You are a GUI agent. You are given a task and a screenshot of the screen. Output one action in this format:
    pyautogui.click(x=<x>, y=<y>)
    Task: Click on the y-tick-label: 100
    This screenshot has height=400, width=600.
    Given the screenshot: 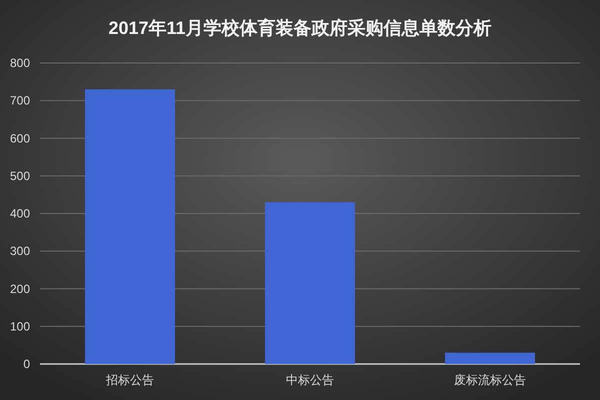 What is the action you would take?
    pyautogui.click(x=20, y=326)
    